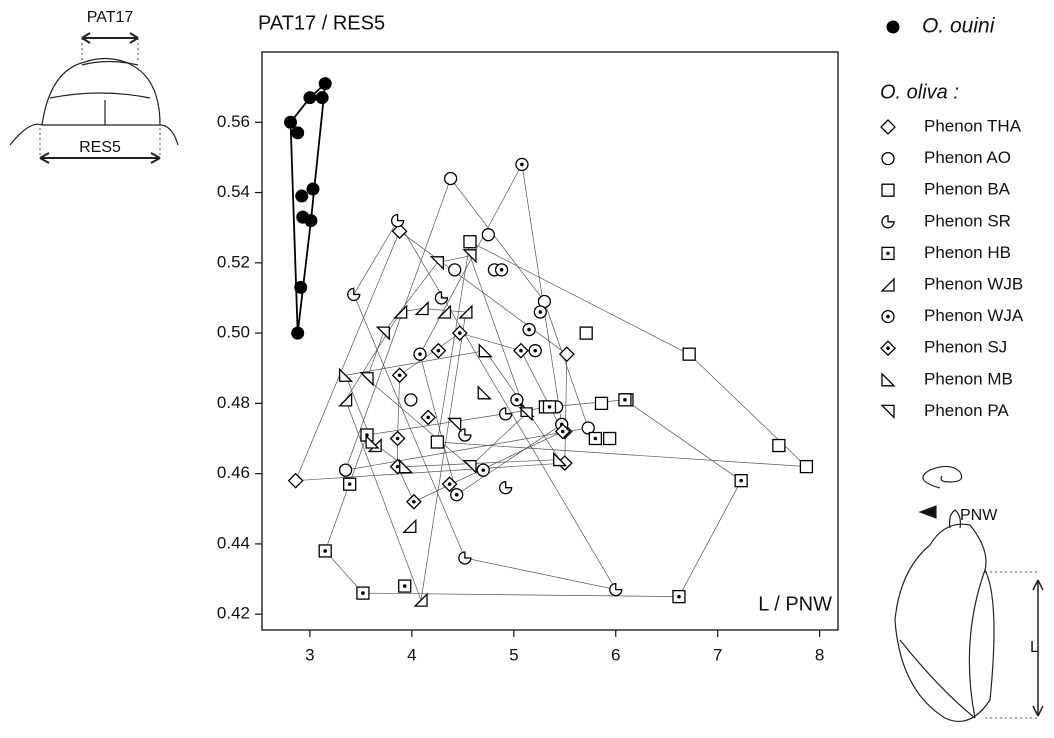 The image size is (1054, 738). Describe the element at coordinates (967, 252) in the screenshot. I see `legend-label: Phenon HB` at that location.